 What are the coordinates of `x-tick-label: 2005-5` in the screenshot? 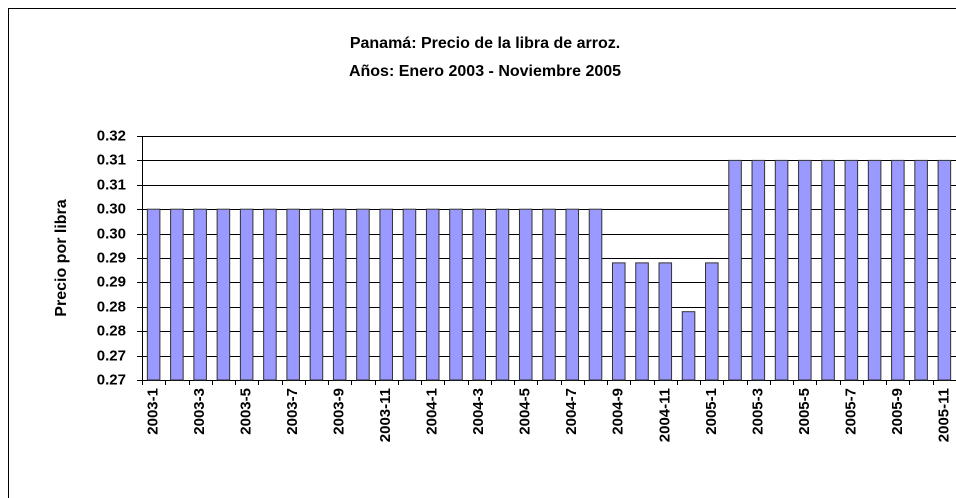 It's located at (804, 411).